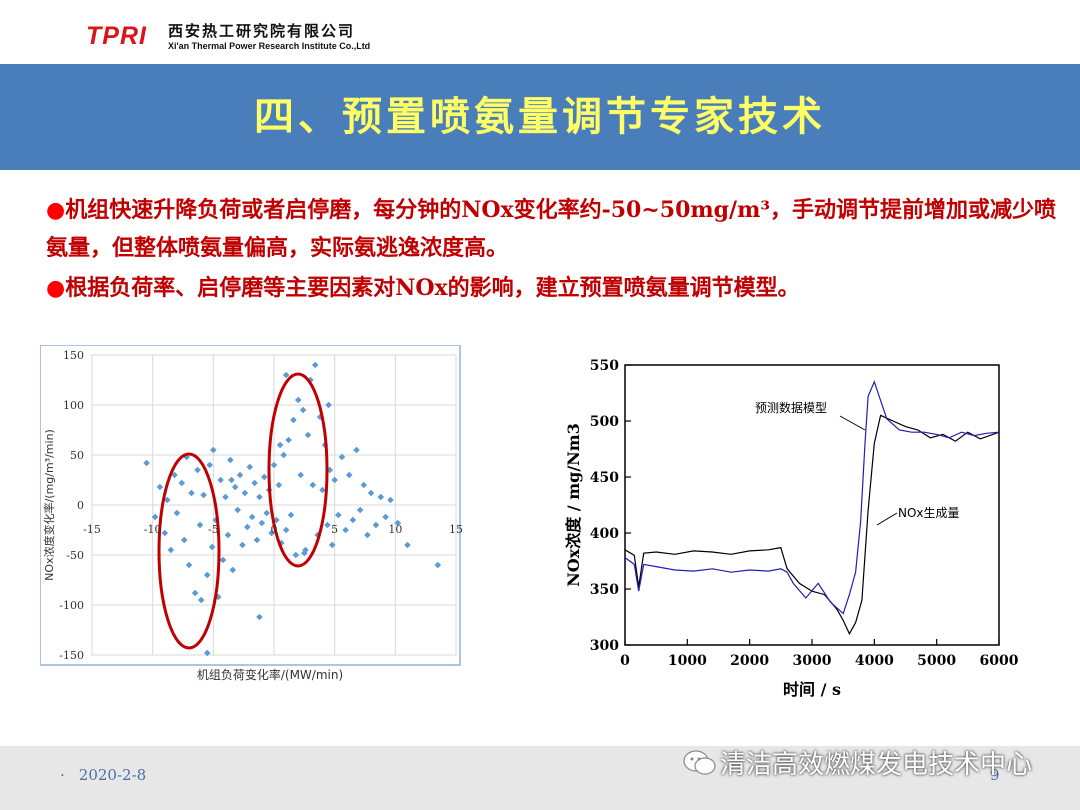 Image resolution: width=1080 pixels, height=810 pixels. I want to click on series-line-actual, so click(812, 525).